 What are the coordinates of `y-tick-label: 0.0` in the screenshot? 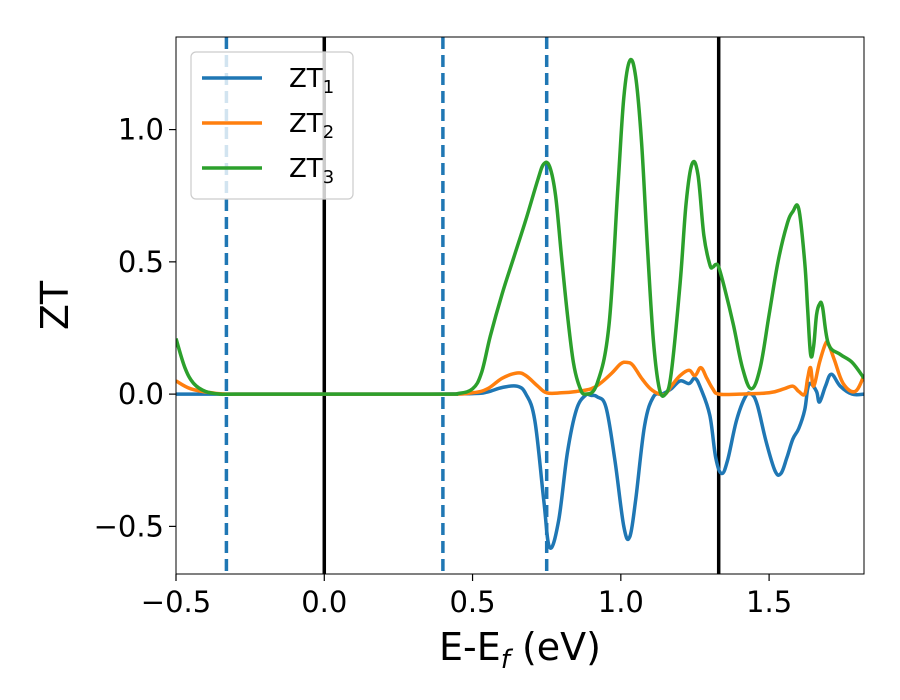 It's located at (141, 394).